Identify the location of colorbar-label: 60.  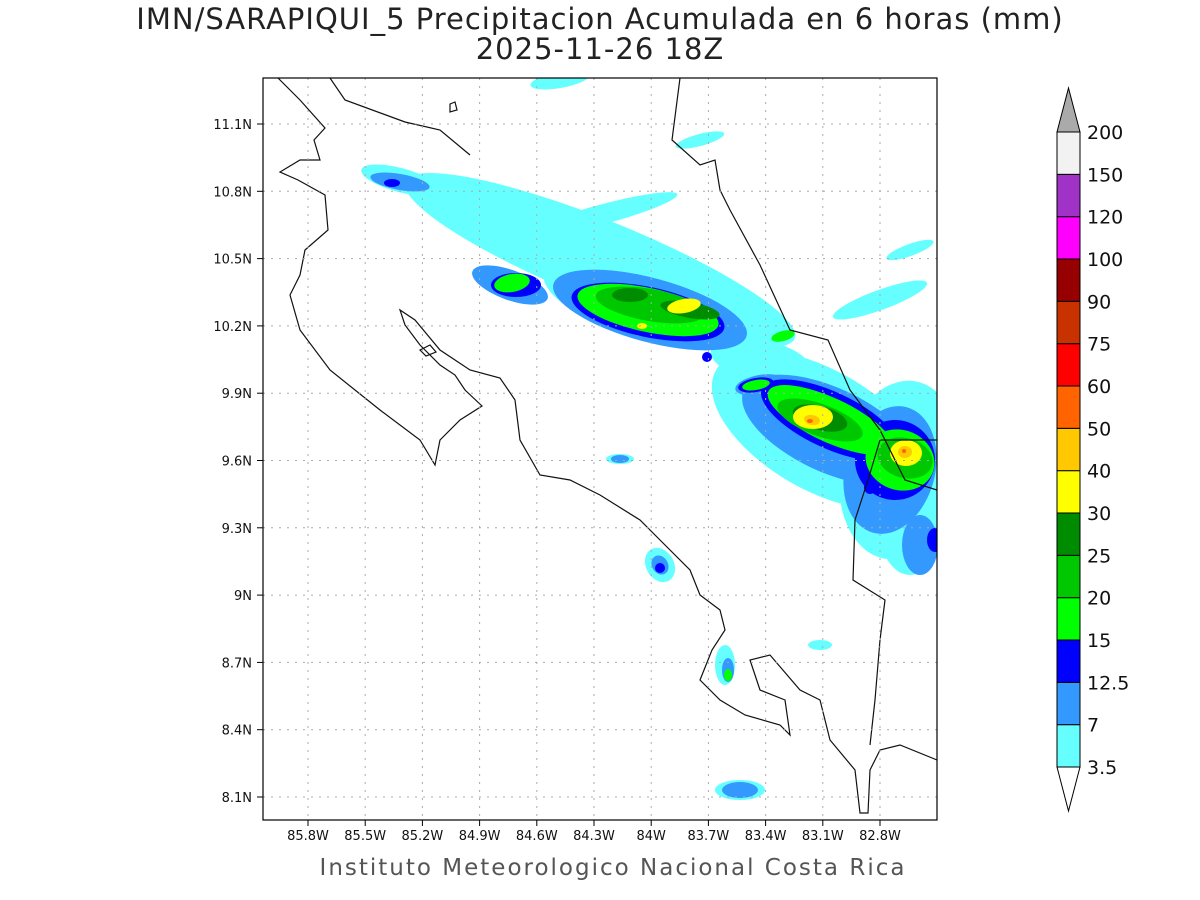
(1099, 387).